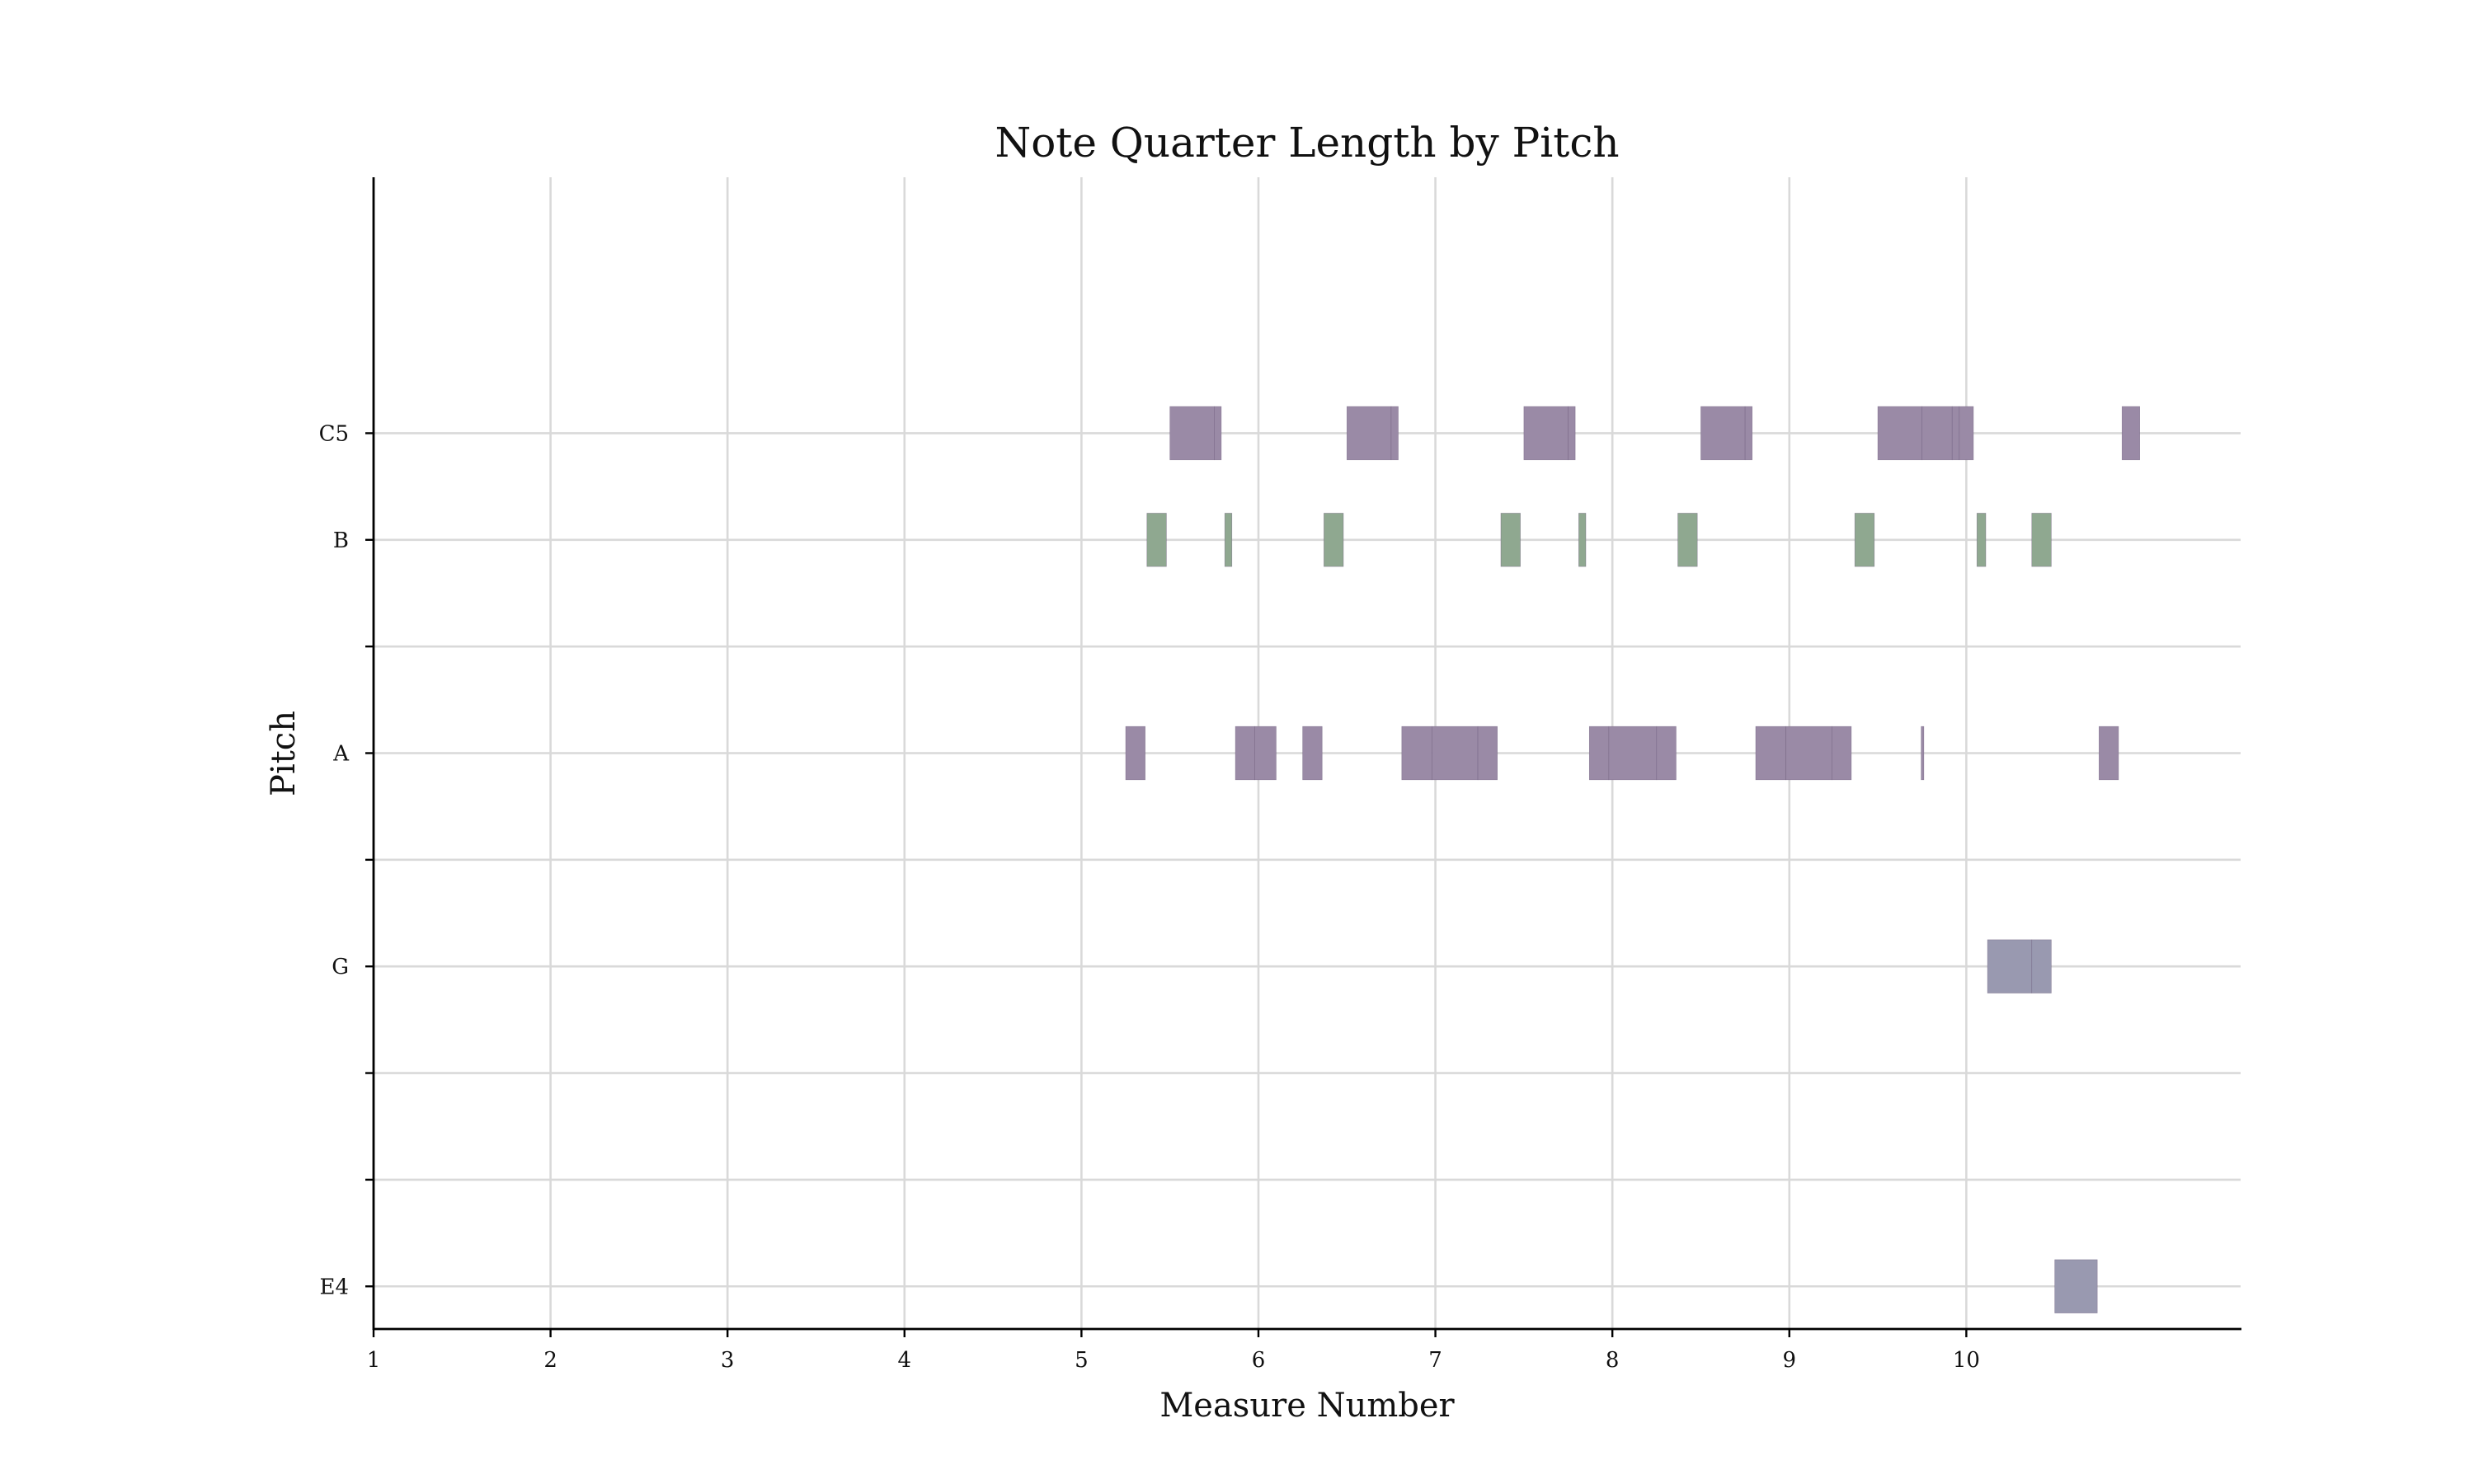 This screenshot has height=1484, width=2474. What do you see at coordinates (341, 754) in the screenshot?
I see `y-tick-label: A` at bounding box center [341, 754].